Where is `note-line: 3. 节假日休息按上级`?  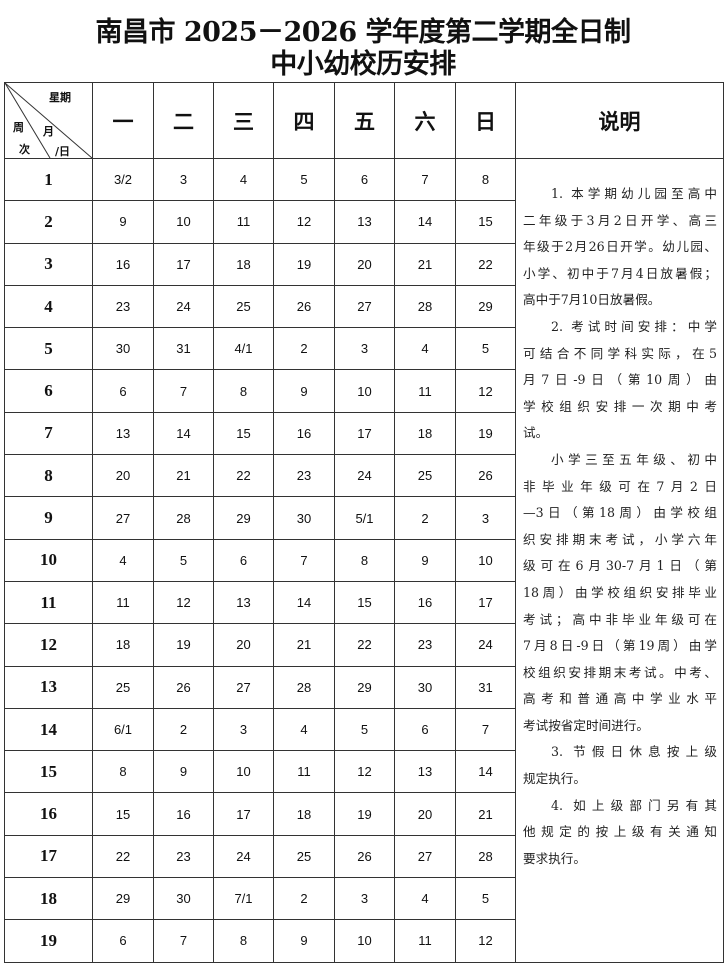
note-line: 3. 节假日休息按上级 is located at coordinates (634, 752).